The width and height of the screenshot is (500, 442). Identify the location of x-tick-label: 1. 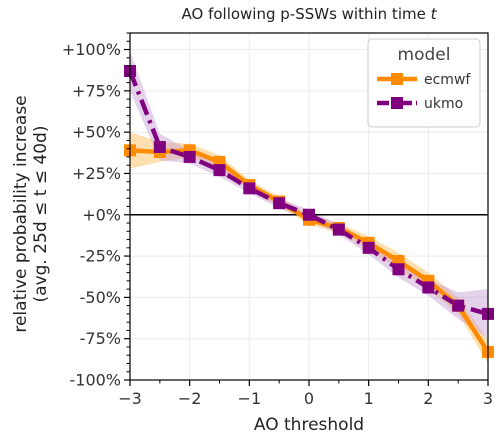
(369, 398).